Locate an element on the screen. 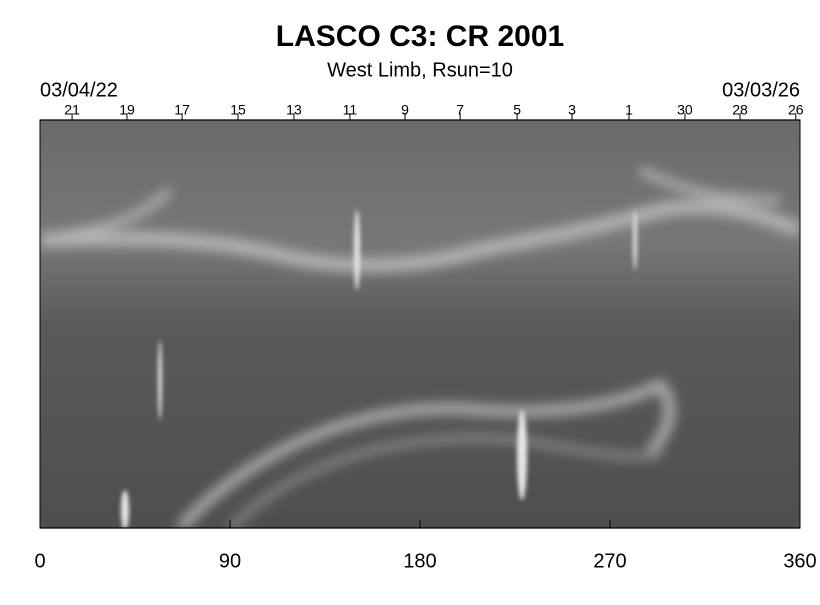  top-tick-label: 3 is located at coordinates (572, 110).